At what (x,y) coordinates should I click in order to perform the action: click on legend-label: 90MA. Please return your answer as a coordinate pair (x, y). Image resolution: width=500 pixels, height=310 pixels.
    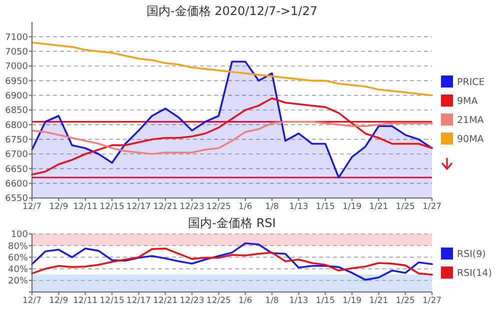
    Looking at the image, I should click on (470, 139).